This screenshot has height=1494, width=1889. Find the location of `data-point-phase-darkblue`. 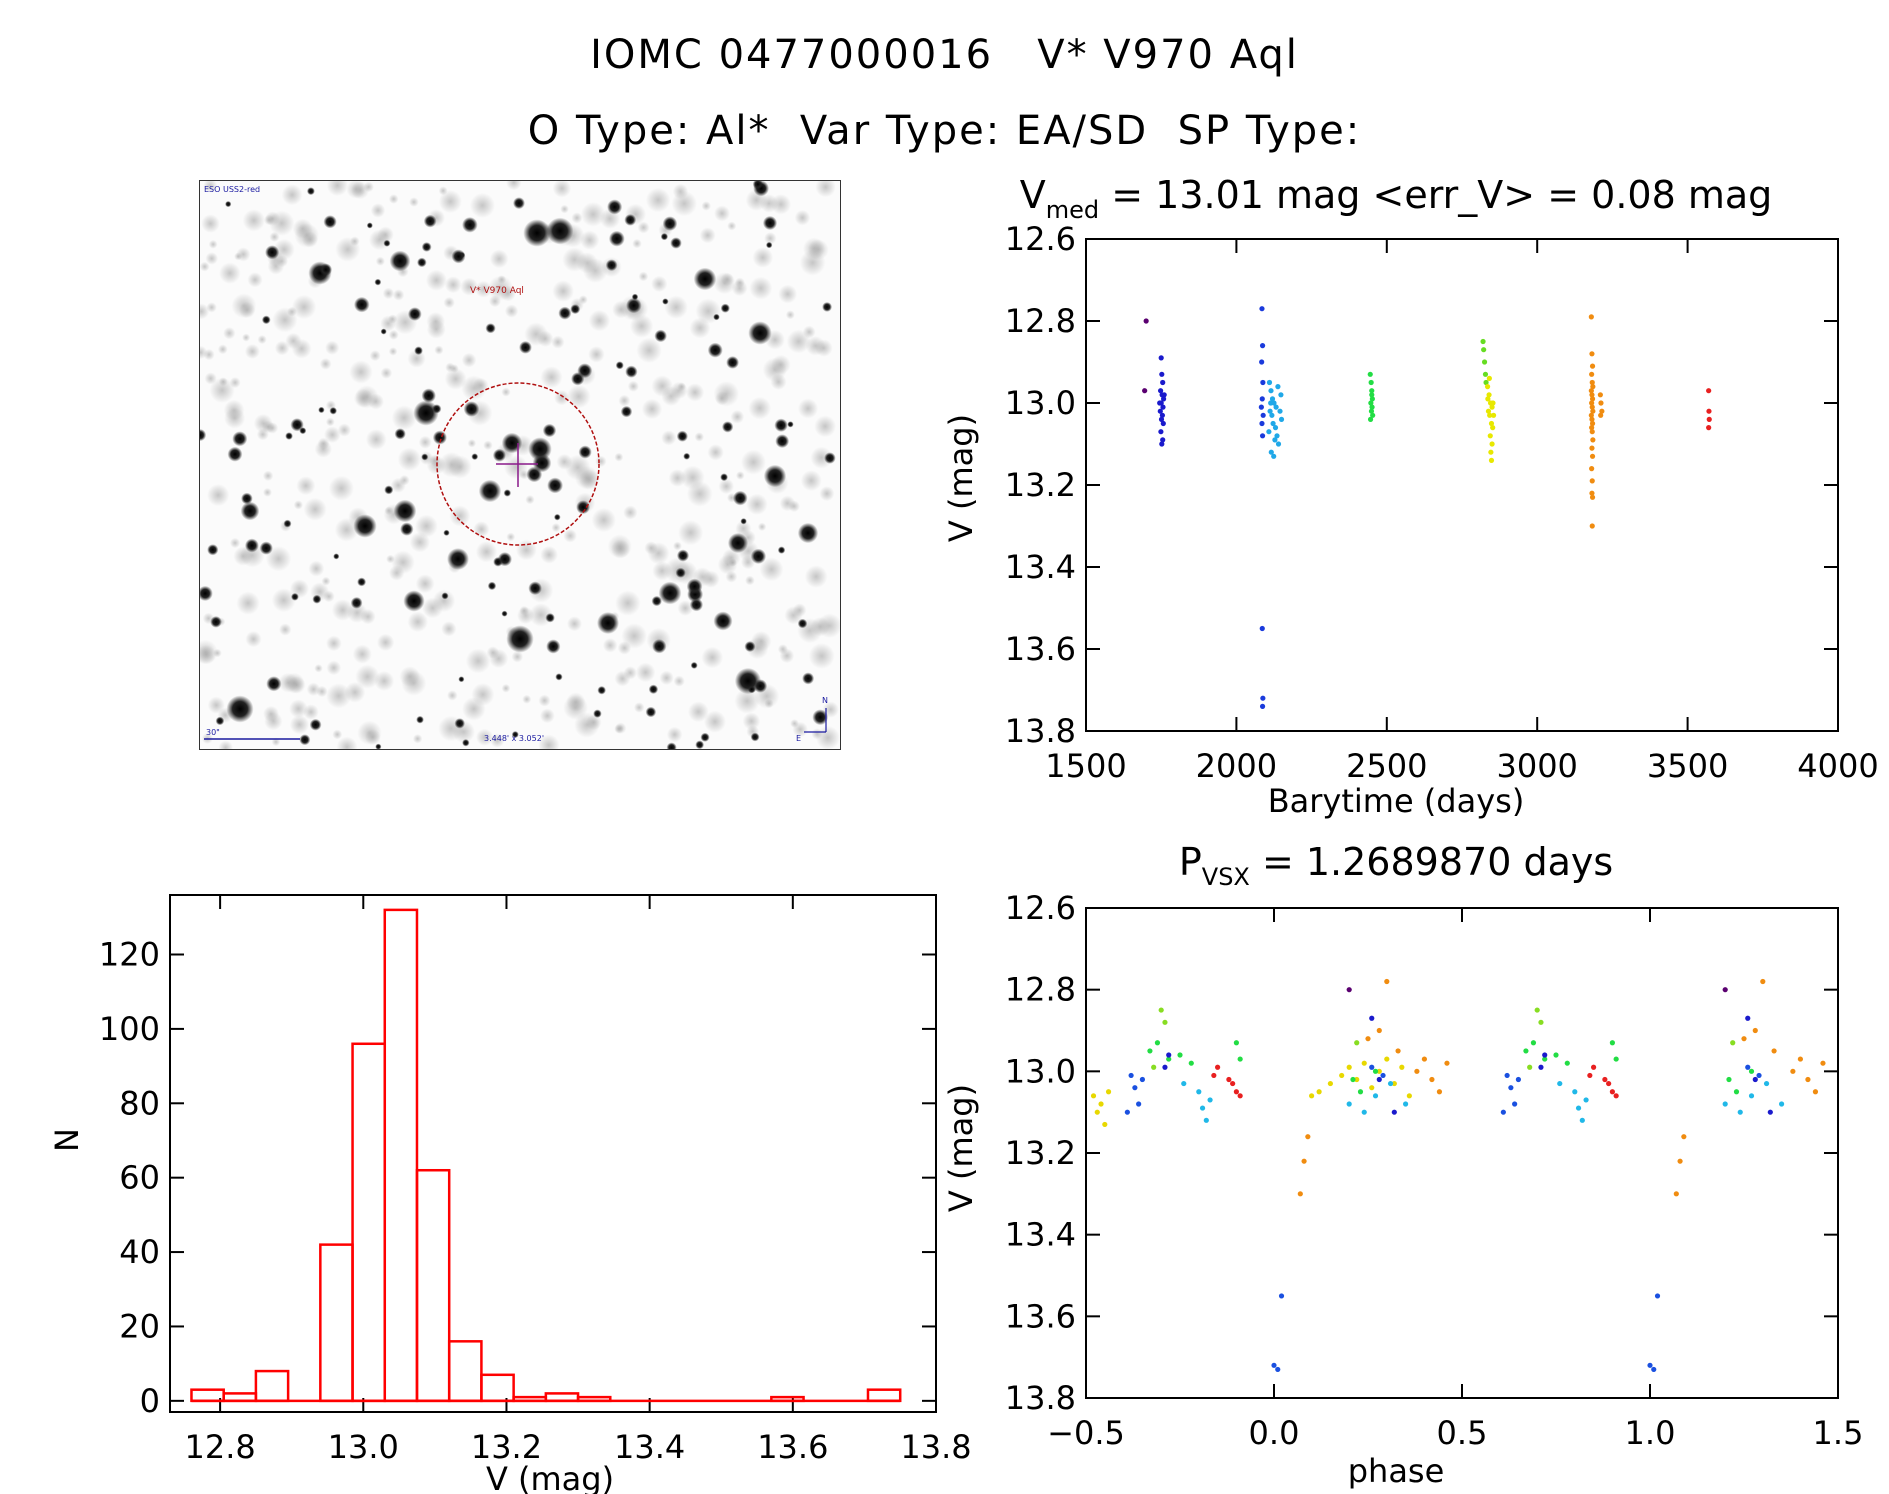

data-point-phase-darkblue is located at coordinates (1755, 1079).